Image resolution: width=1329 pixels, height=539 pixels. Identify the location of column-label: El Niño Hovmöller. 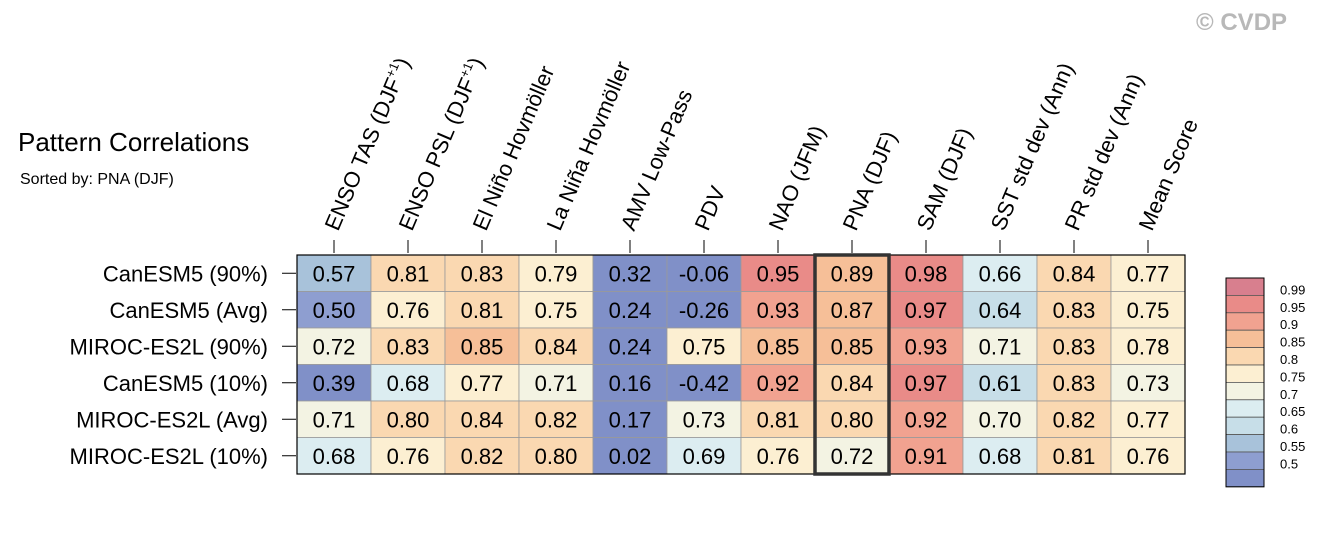
(514, 148).